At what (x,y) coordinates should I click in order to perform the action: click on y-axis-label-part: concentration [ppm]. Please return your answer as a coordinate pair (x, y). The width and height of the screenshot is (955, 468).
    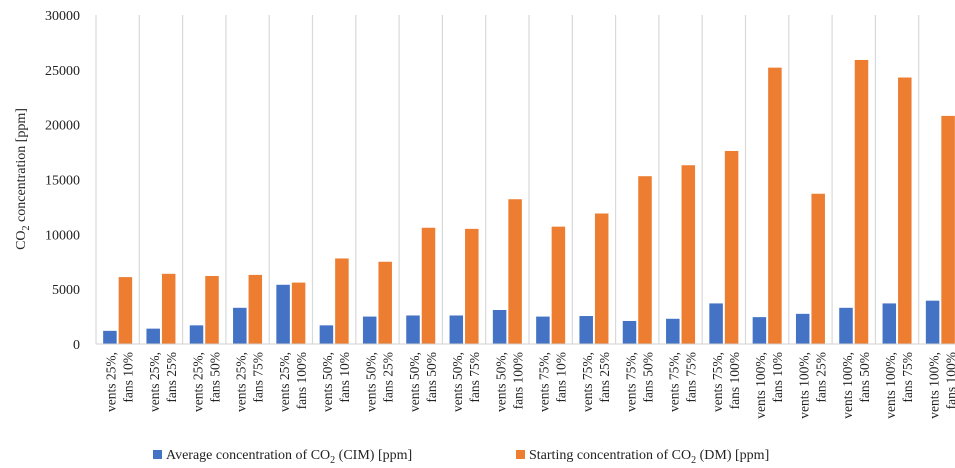
    Looking at the image, I should click on (21, 166).